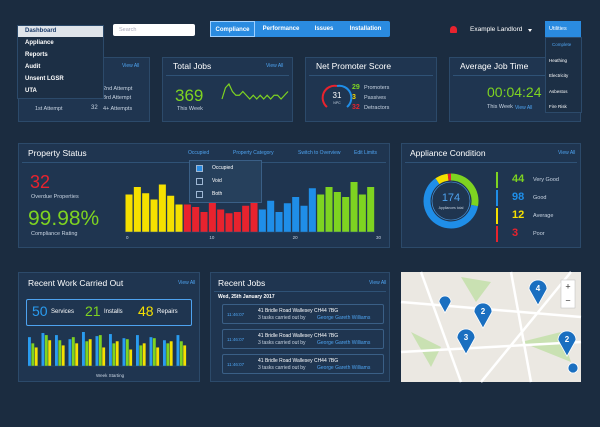 The image size is (600, 427). What do you see at coordinates (365, 29) in the screenshot?
I see `tab: Installation` at bounding box center [365, 29].